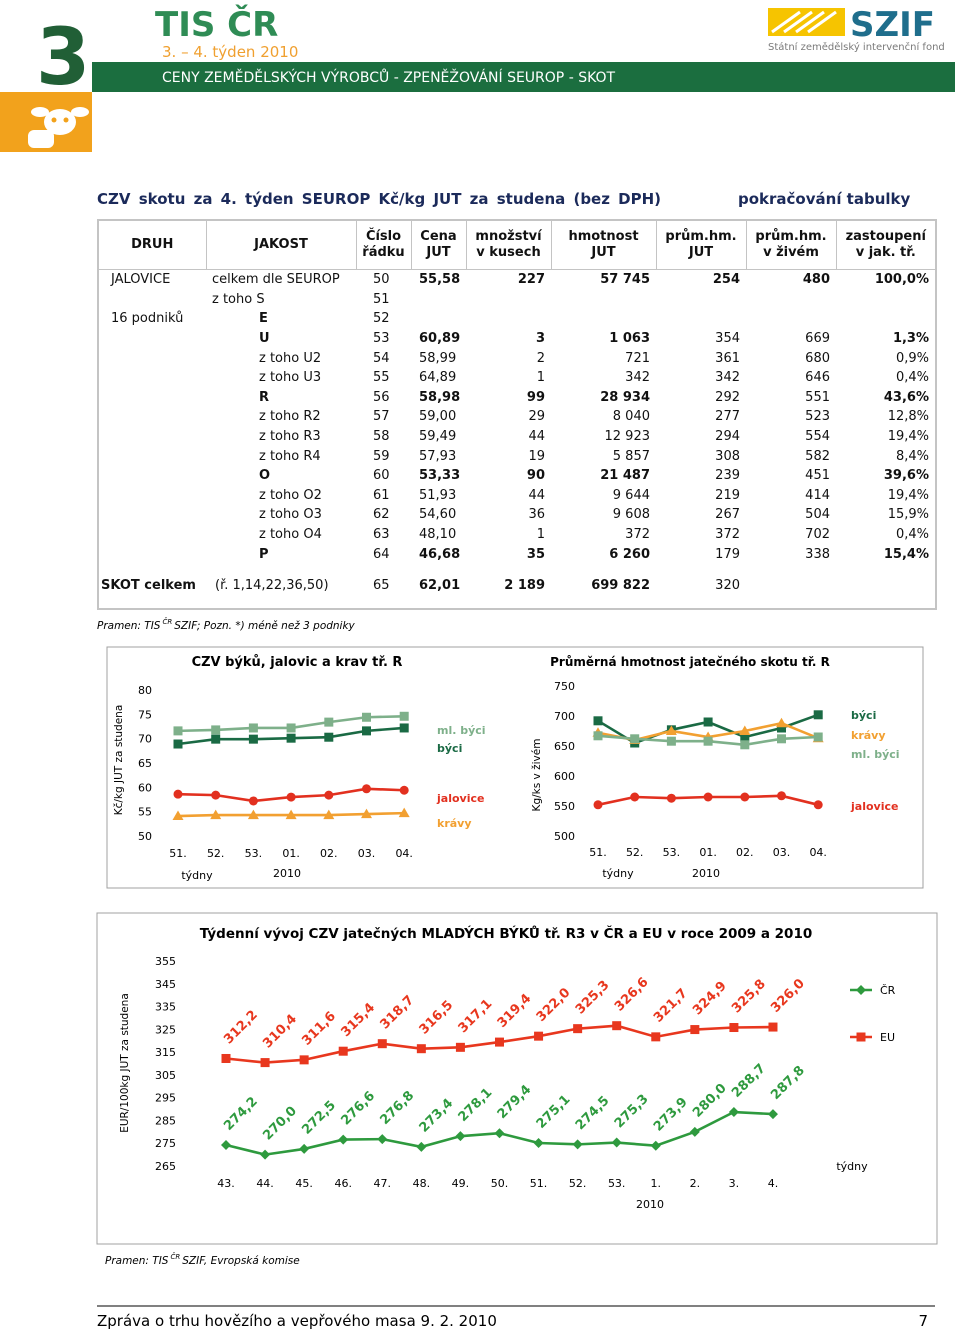 The image size is (960, 1331). I want to click on table-row: P 64 46,68 35 6 260 179 338 15,4%, so click(517, 554).